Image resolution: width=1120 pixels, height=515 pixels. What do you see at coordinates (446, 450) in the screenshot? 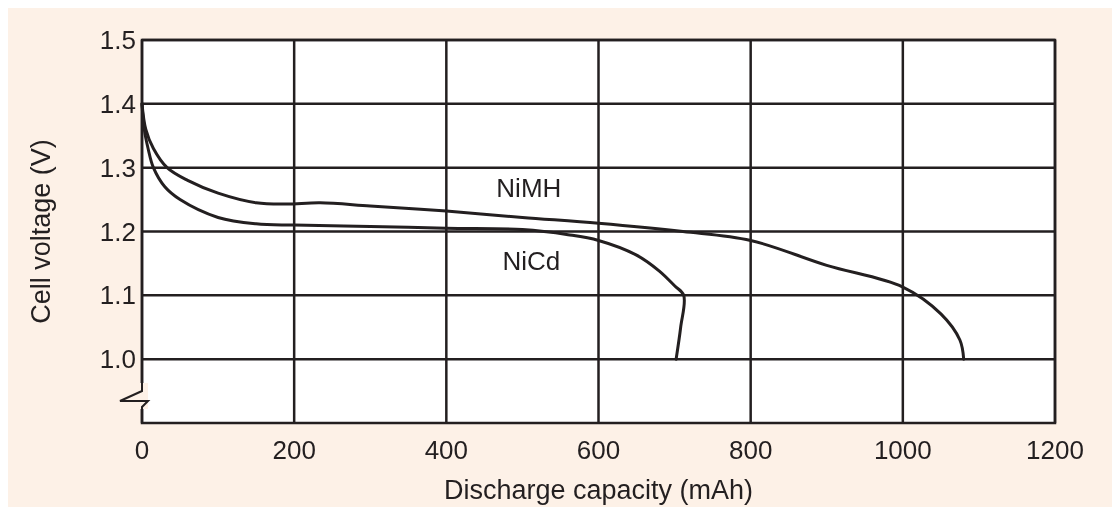
I see `x-tick-label: 400` at bounding box center [446, 450].